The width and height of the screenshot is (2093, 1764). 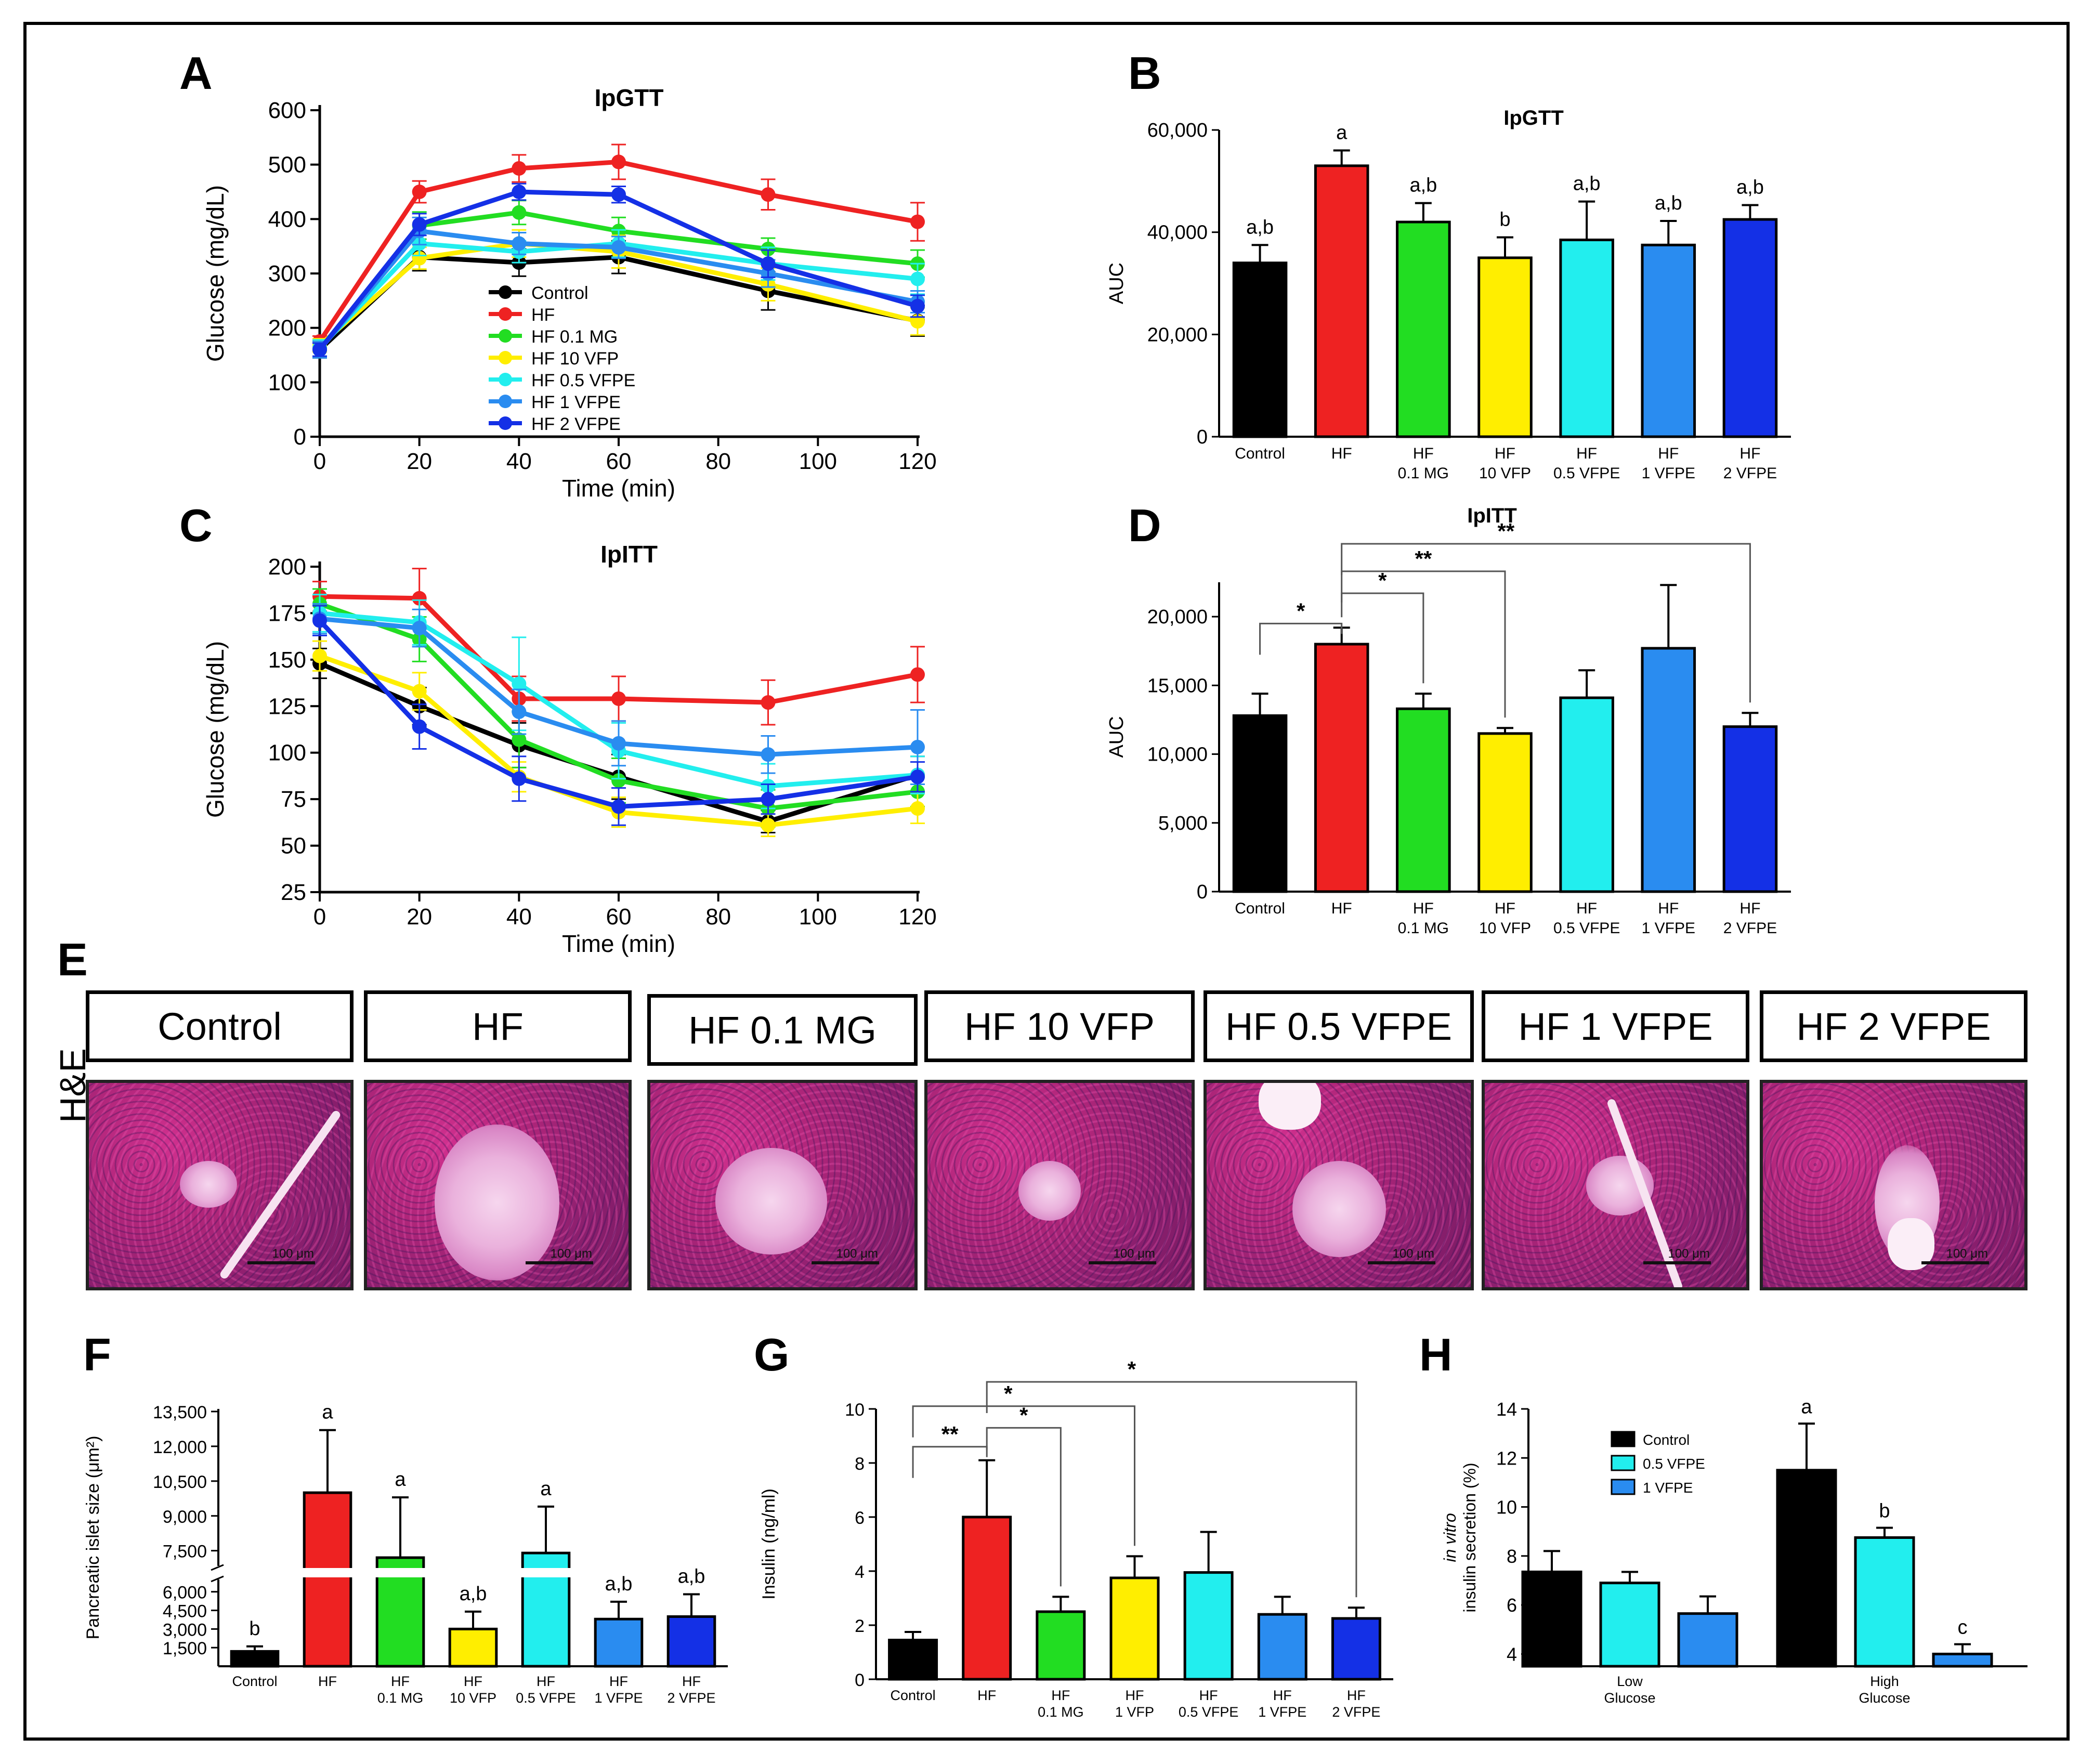 I want to click on legend-label: HF 1 VFPE, so click(x=576, y=402).